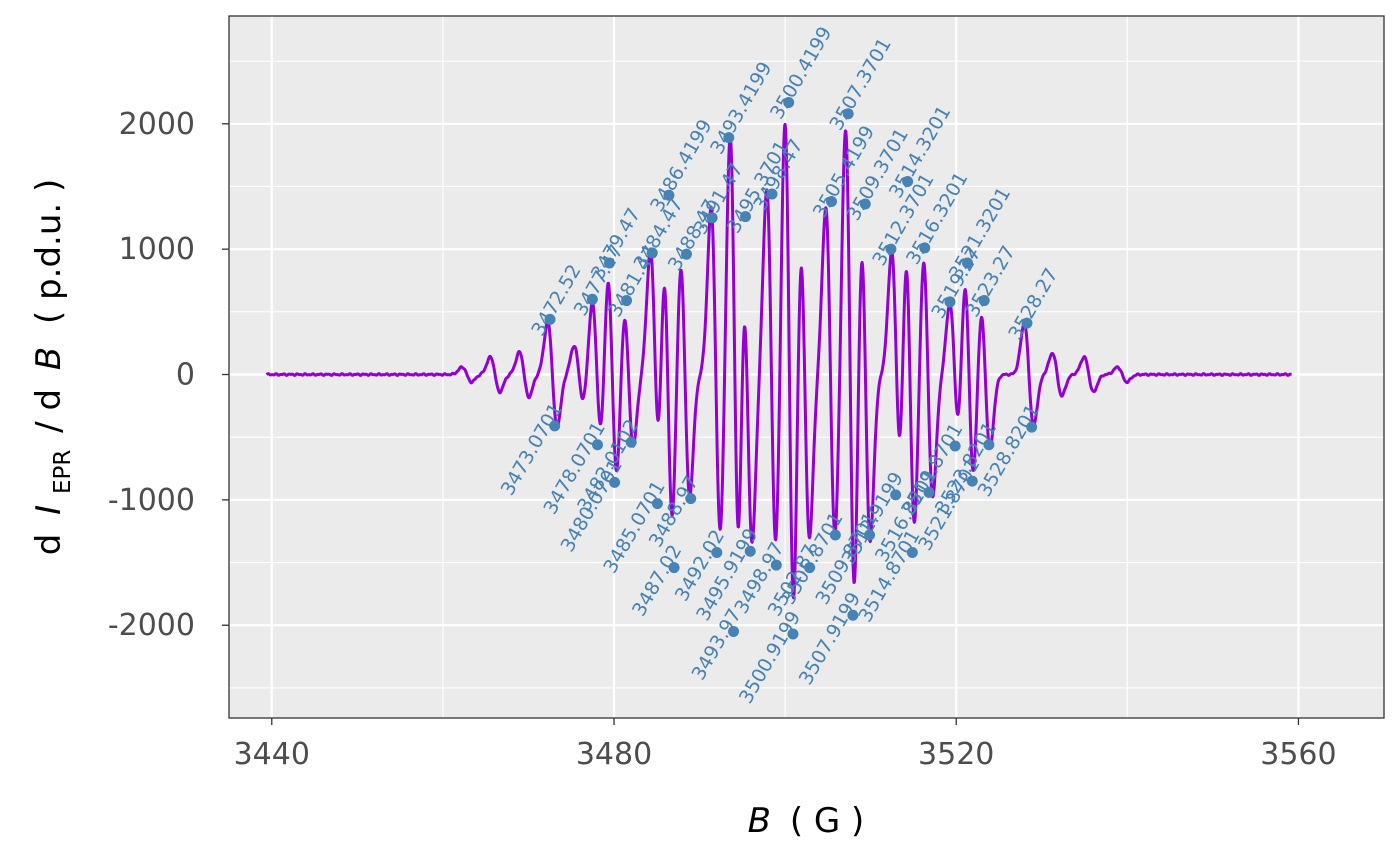  What do you see at coordinates (157, 249) in the screenshot?
I see `y-tick-label: 1000` at bounding box center [157, 249].